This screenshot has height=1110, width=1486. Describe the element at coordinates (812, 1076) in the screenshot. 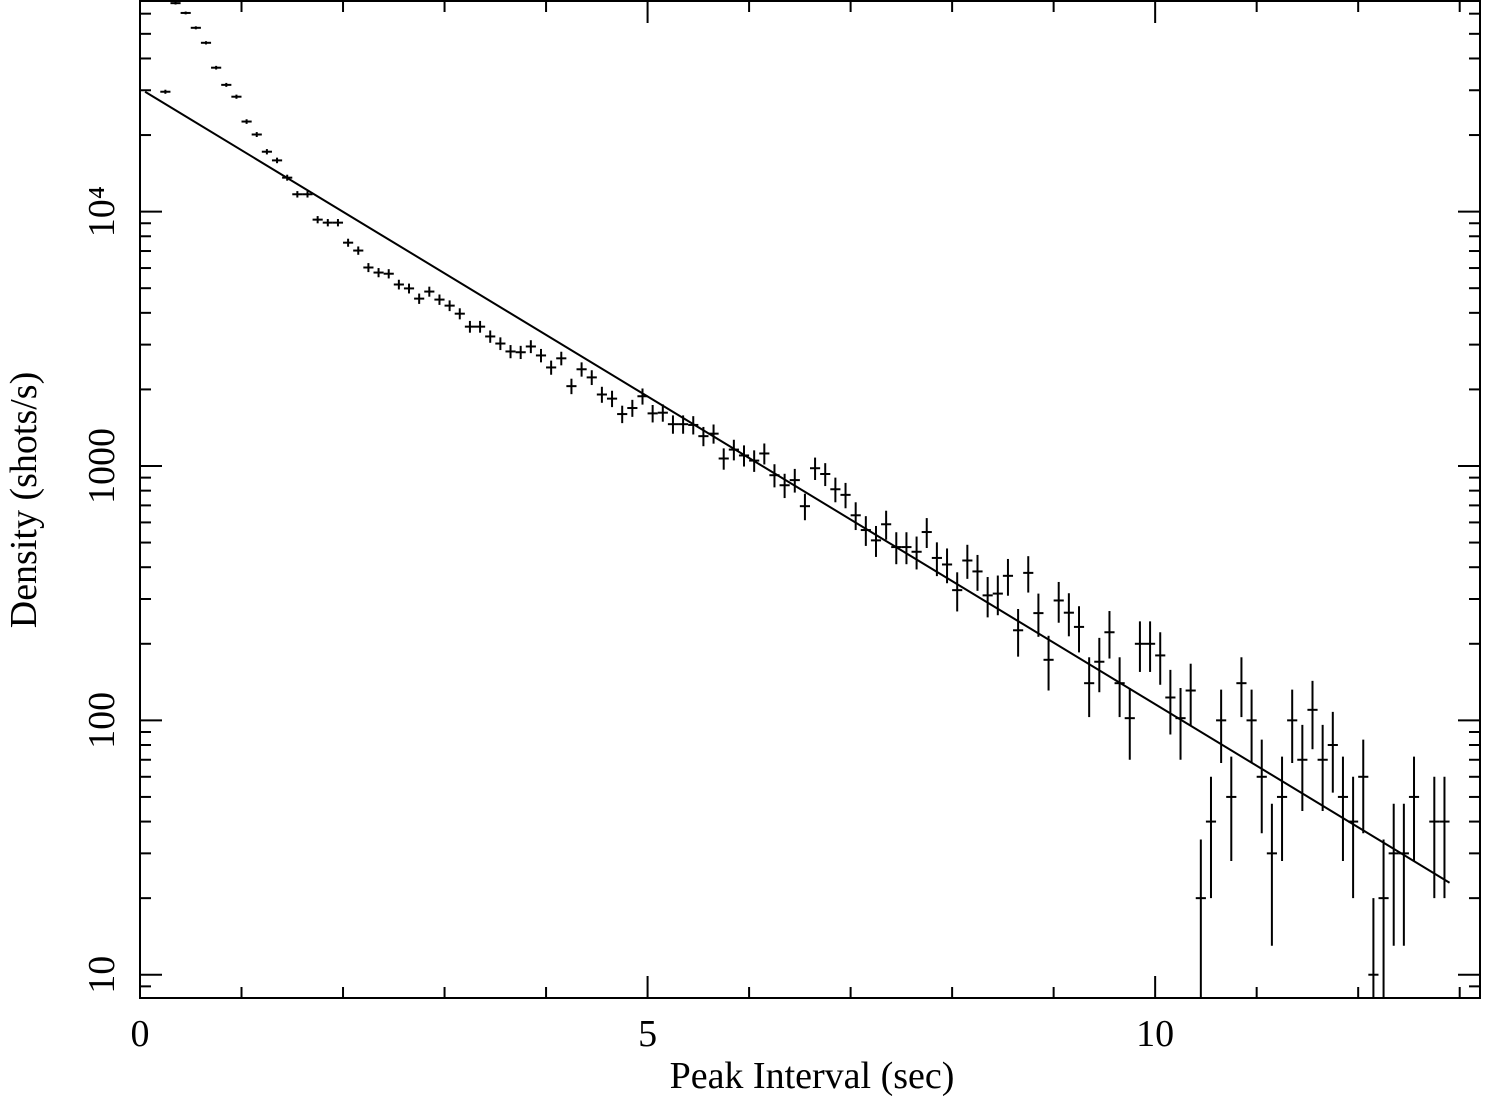

I see `x-axis-title: Peak Interval (sec)` at that location.